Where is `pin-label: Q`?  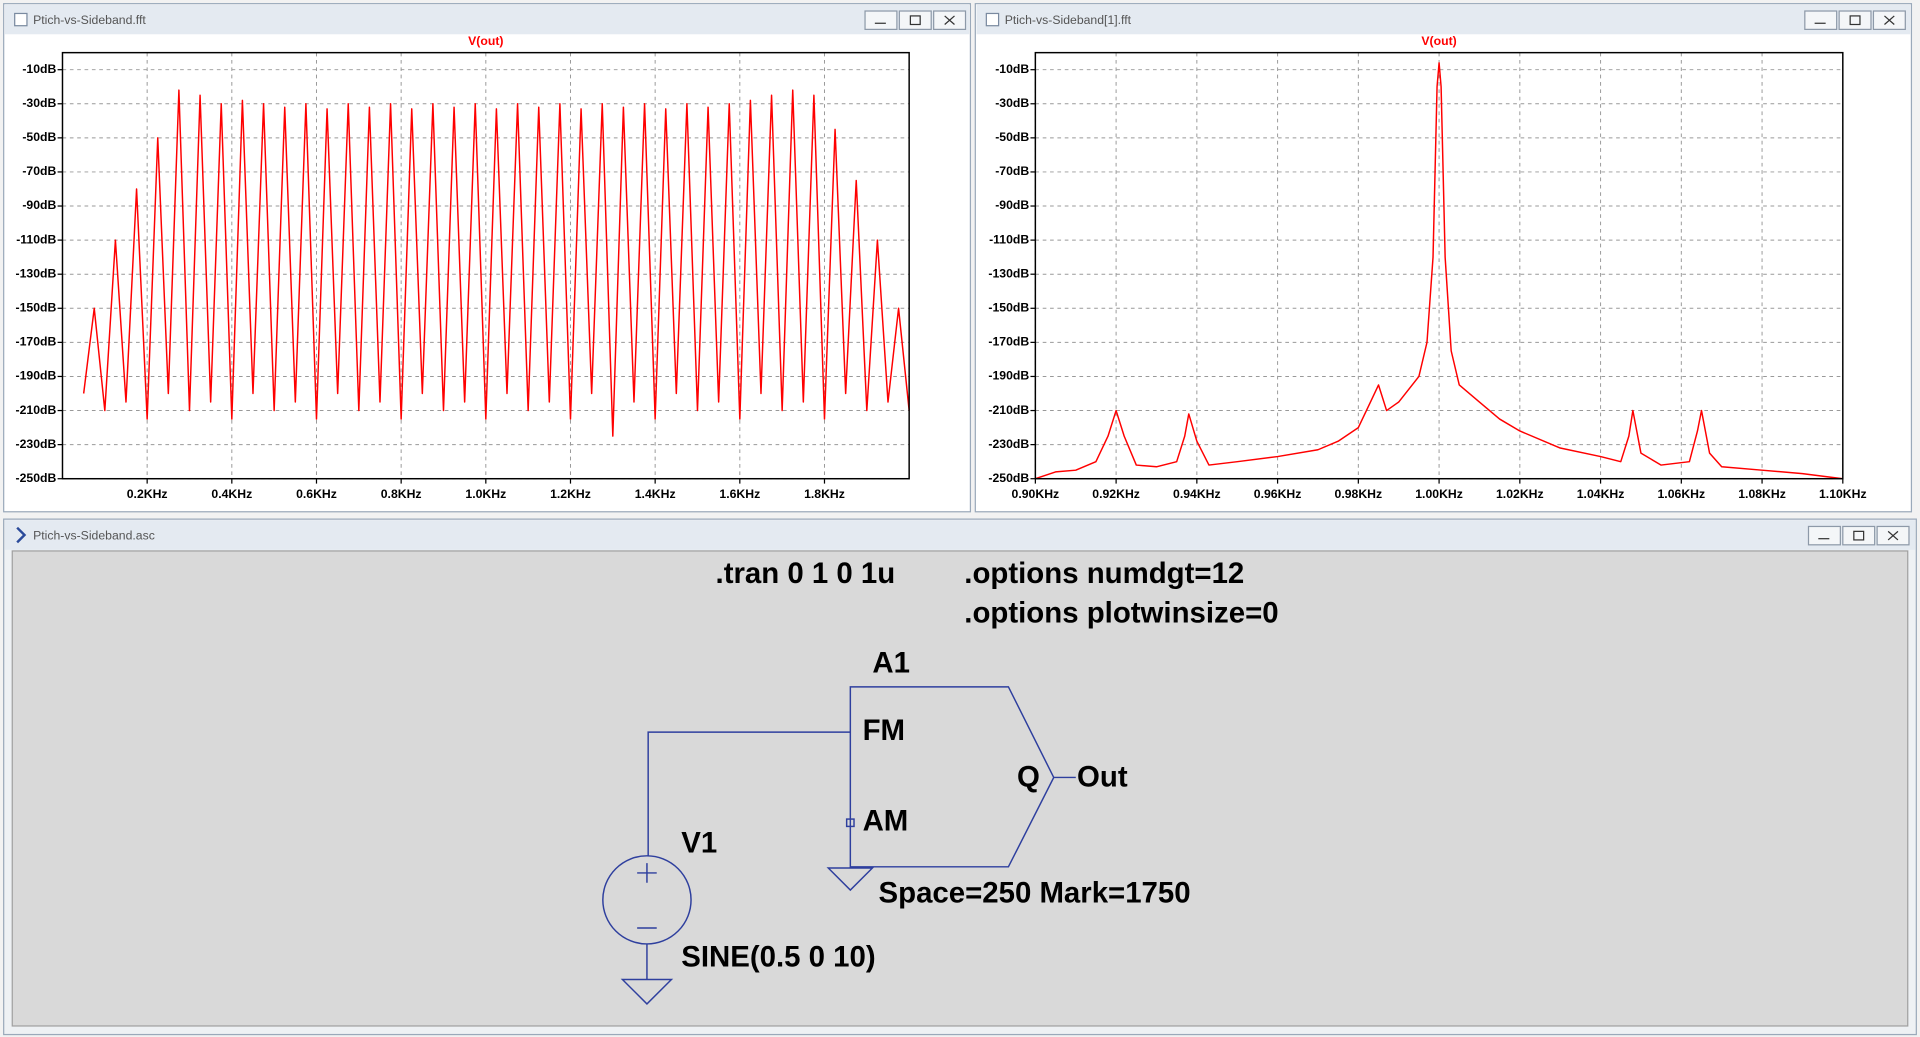 pin-label: Q is located at coordinates (1028, 776).